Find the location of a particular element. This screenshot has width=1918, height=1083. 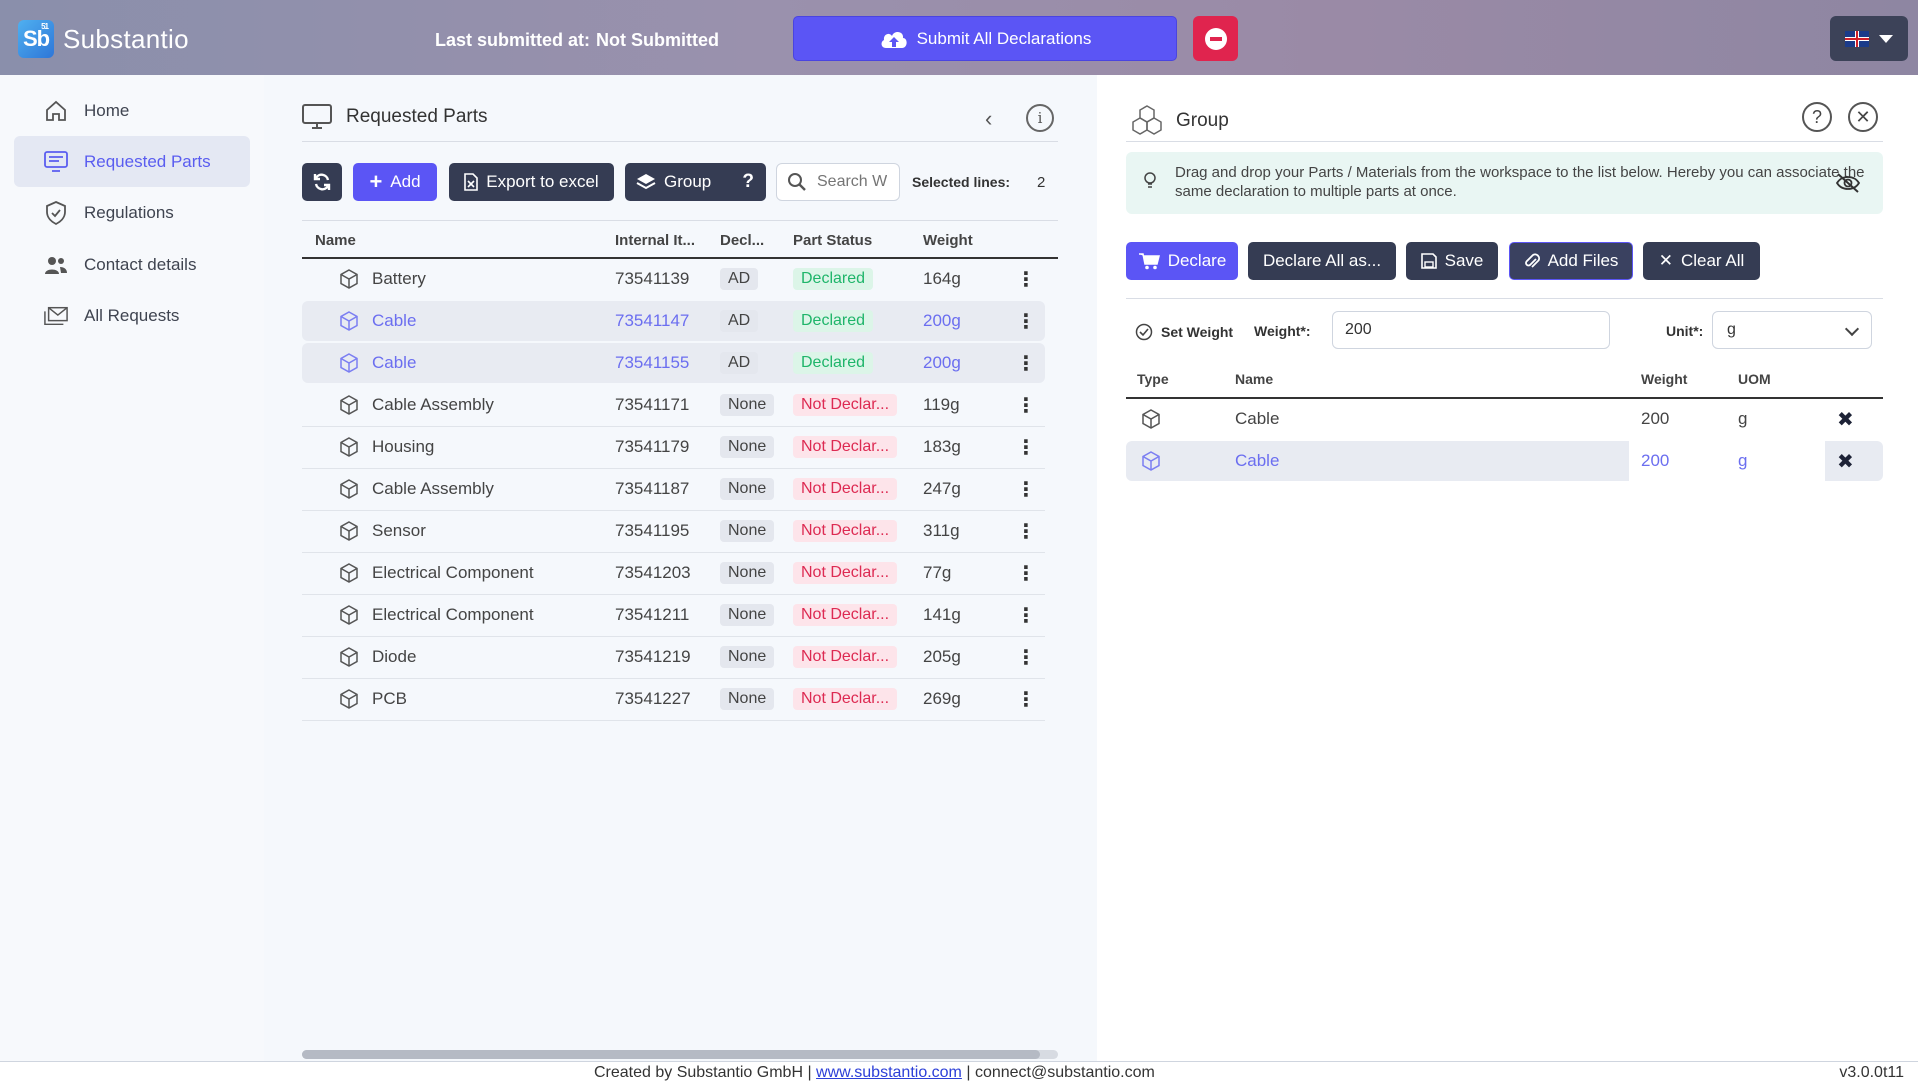

save-button: Save is located at coordinates (1452, 261).